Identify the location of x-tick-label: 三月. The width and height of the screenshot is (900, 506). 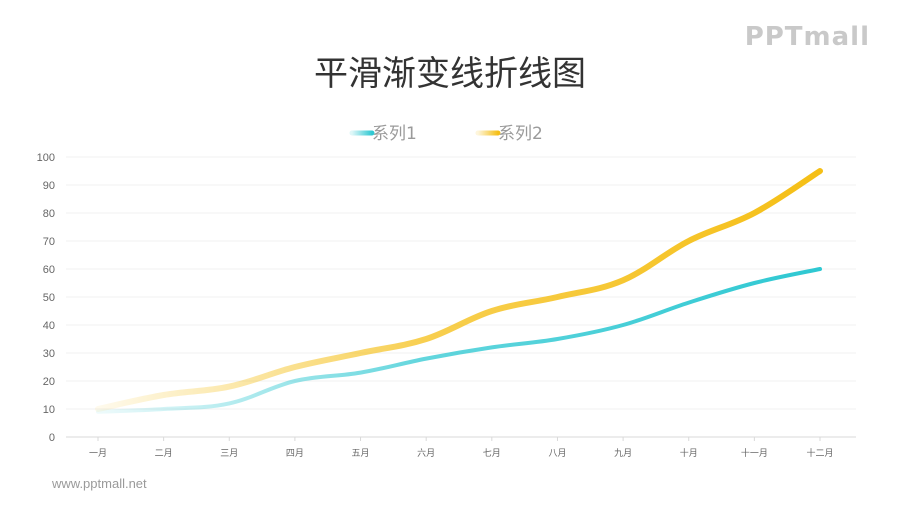
(229, 453).